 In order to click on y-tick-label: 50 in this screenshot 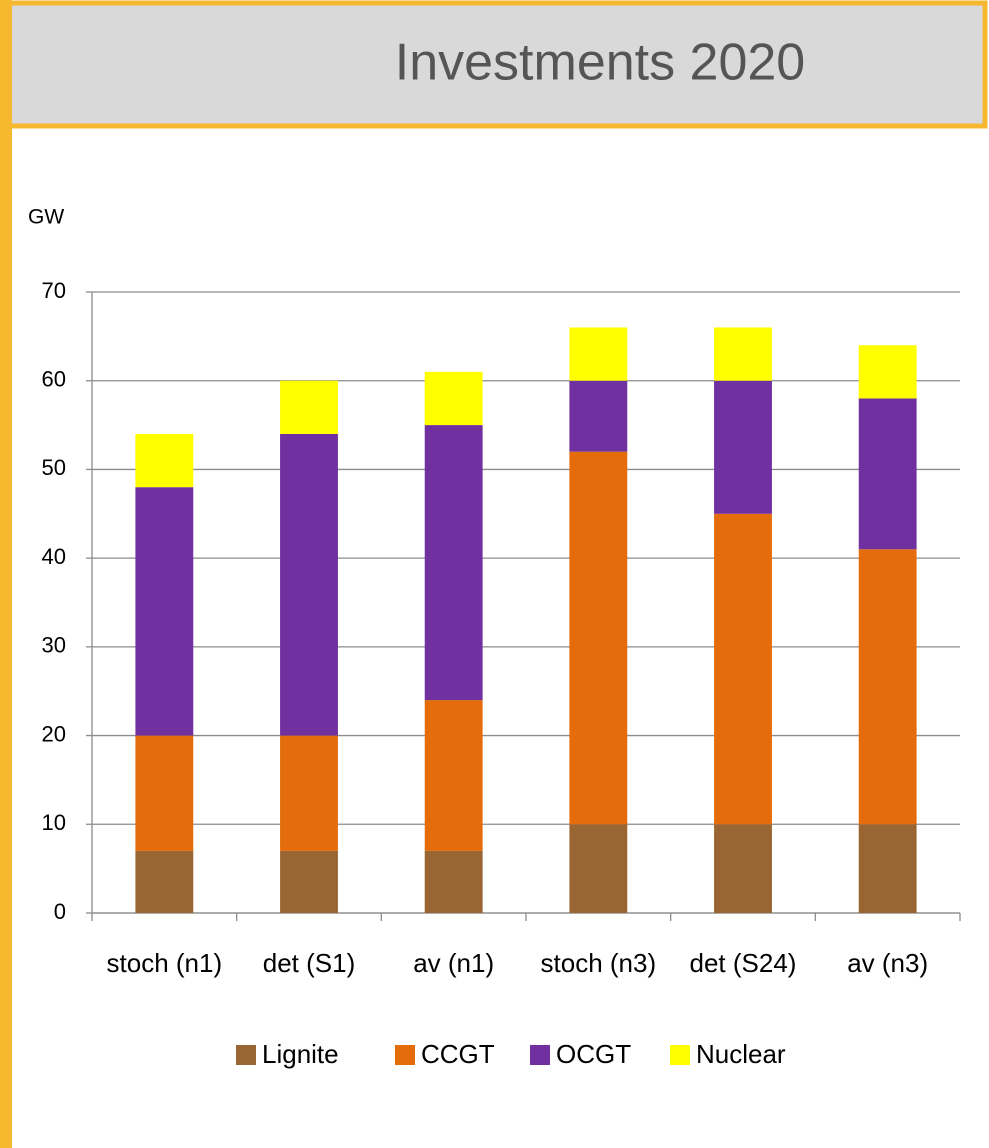, I will do `click(54, 467)`.